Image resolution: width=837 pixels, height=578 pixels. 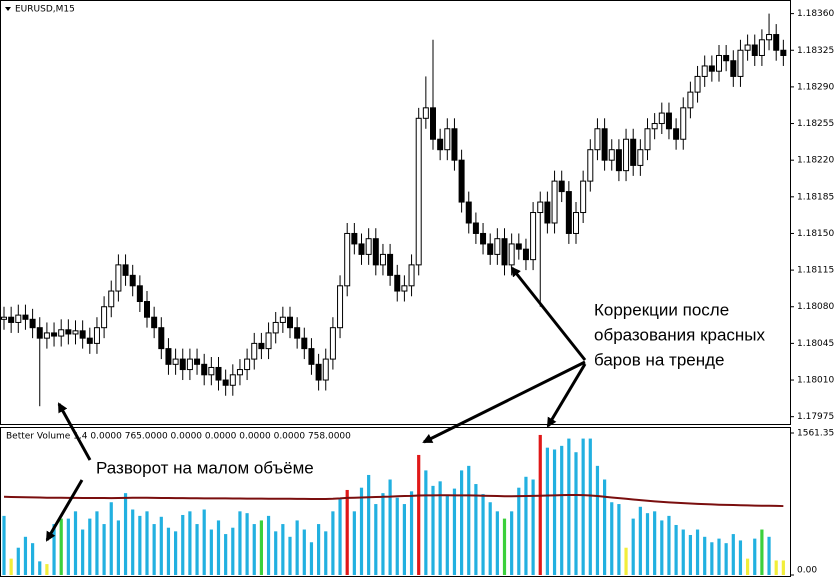 I want to click on annotation: Разворот на малом объёме, so click(x=205, y=467).